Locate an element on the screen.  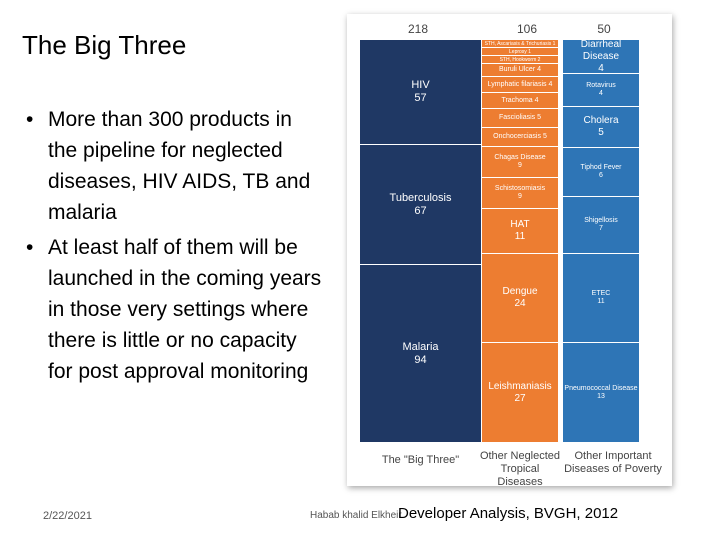
chart-block: HAT 11 is located at coordinates (520, 231).